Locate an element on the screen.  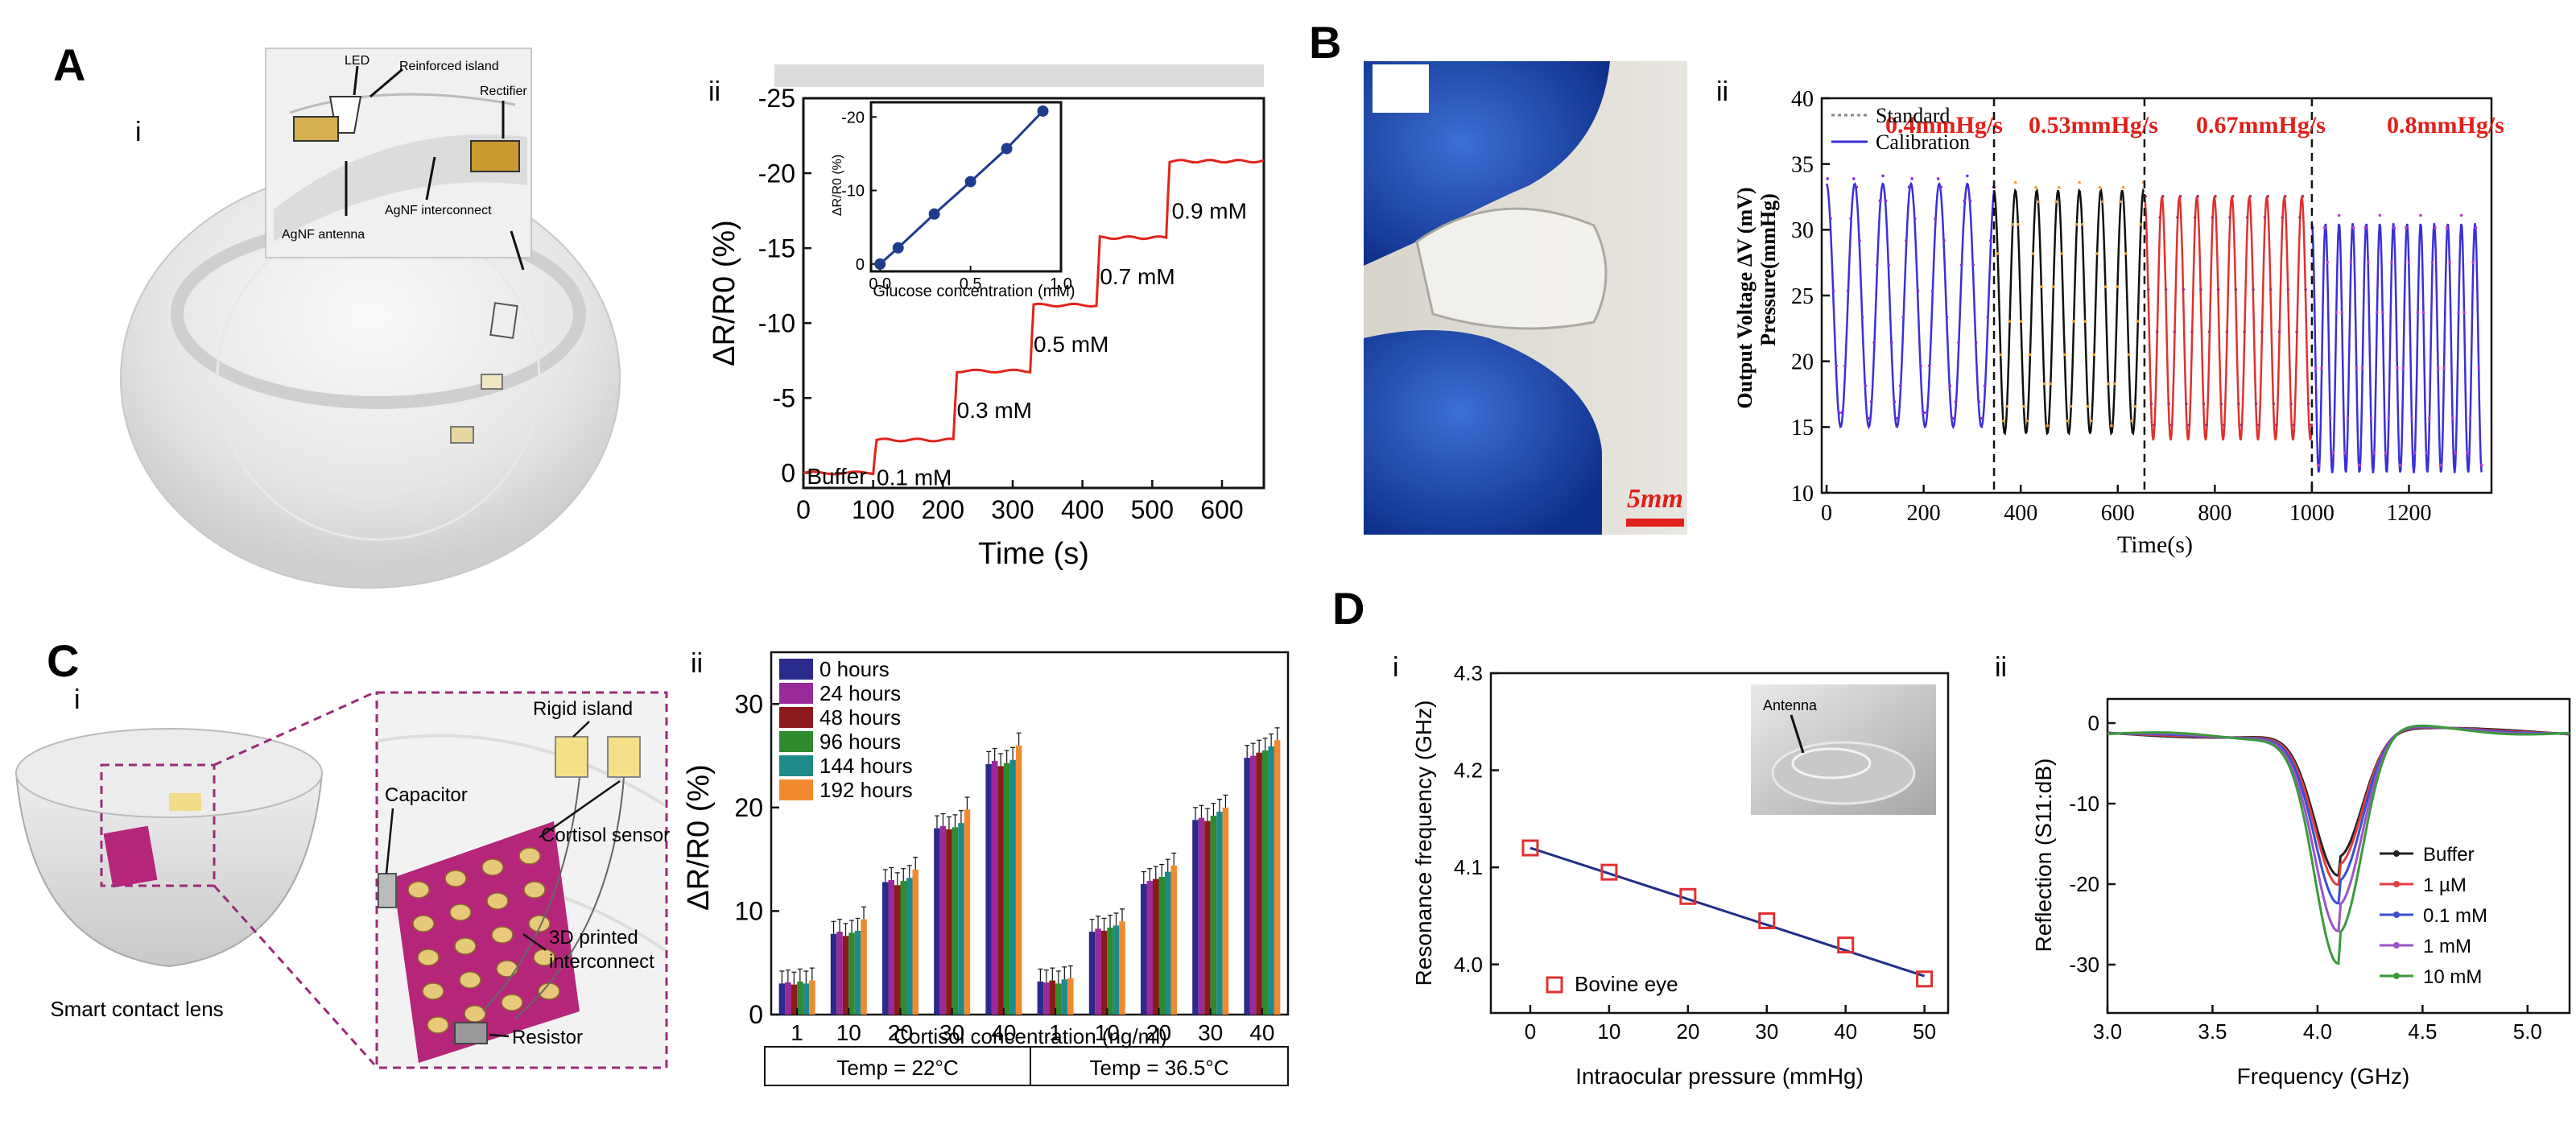
zoom-region-box is located at coordinates (158, 825).